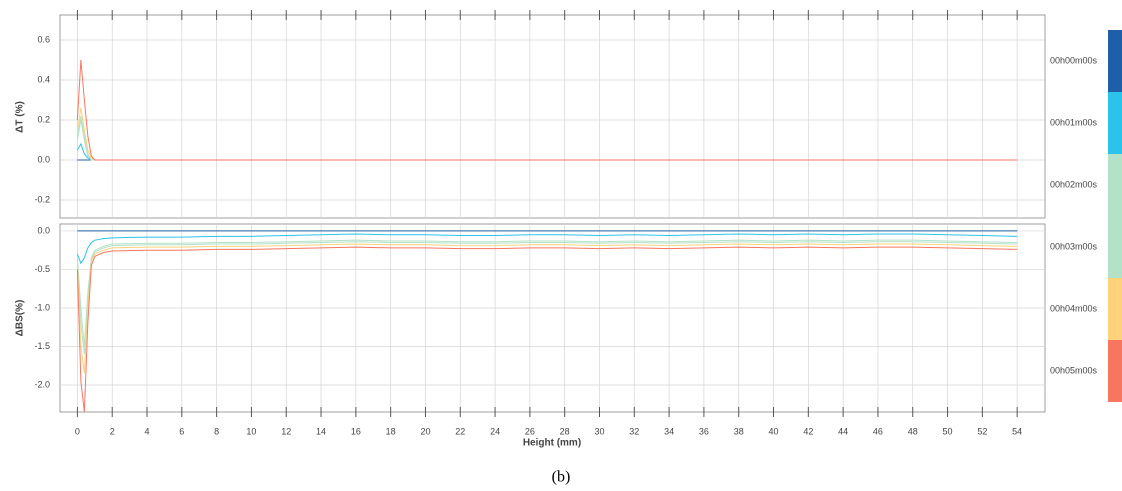 The width and height of the screenshot is (1122, 491). What do you see at coordinates (112, 431) in the screenshot?
I see `x-tick-label: 2` at bounding box center [112, 431].